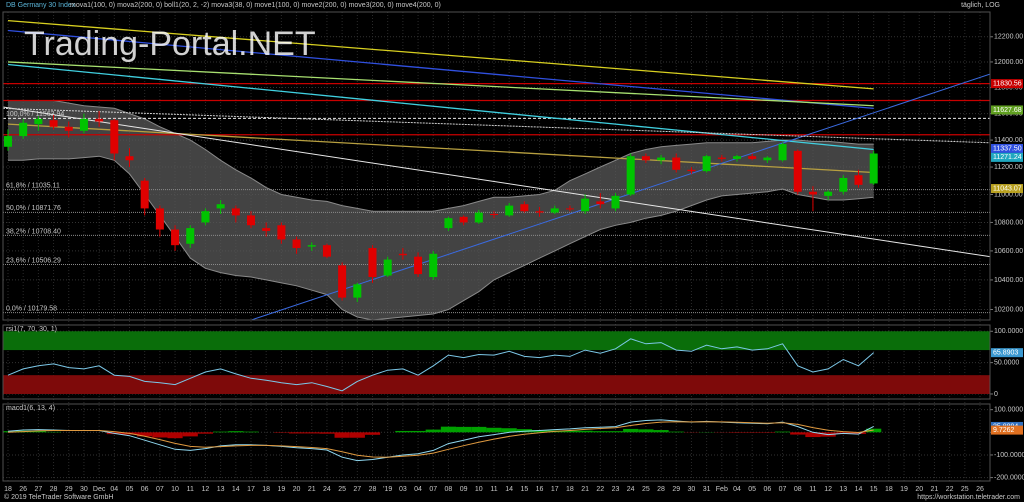  Describe the element at coordinates (496, 362) in the screenshot. I see `rsi-frame` at that location.